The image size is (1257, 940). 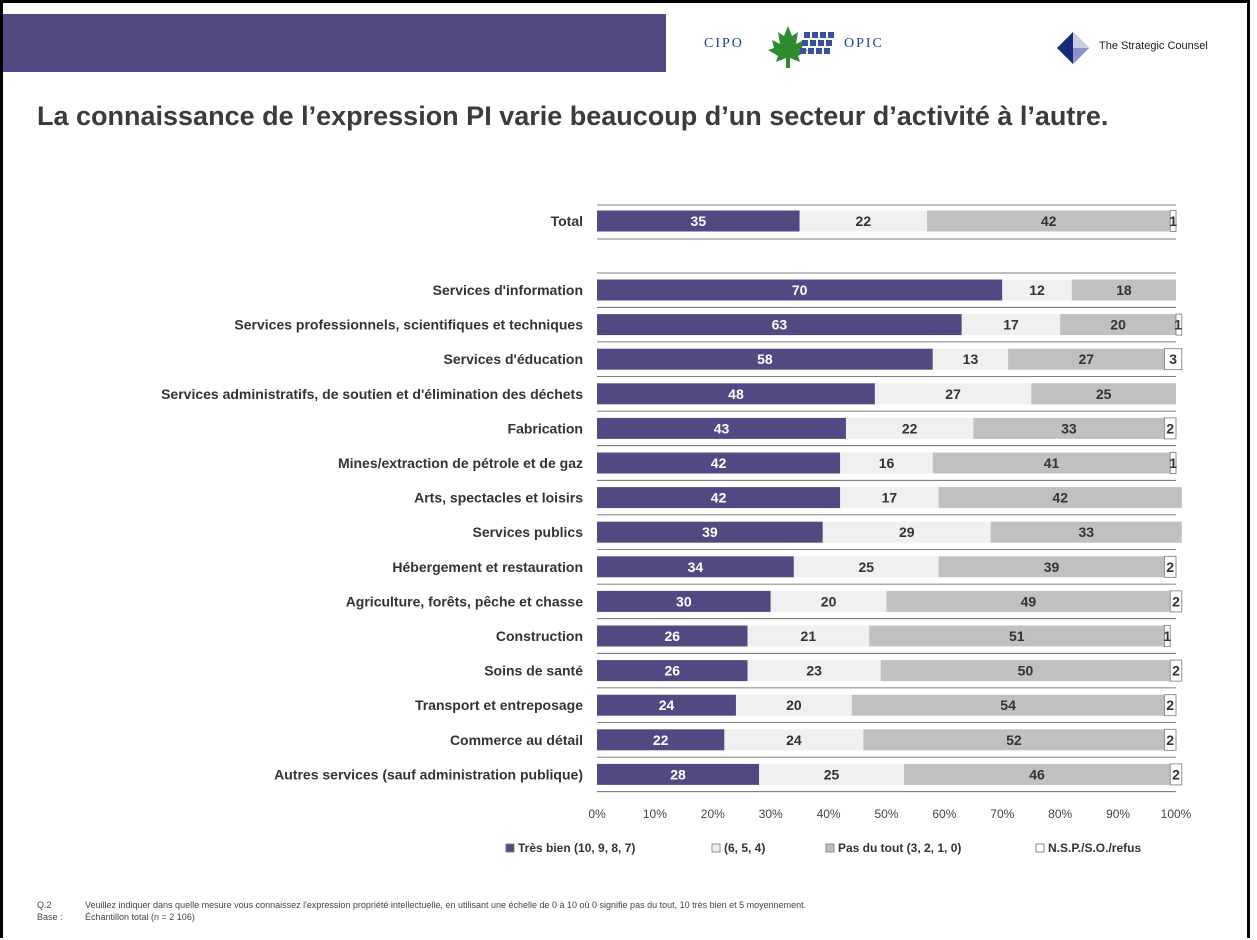 What do you see at coordinates (899, 848) in the screenshot?
I see `legend-label: Pas du tout (3, 2, 1, 0)` at bounding box center [899, 848].